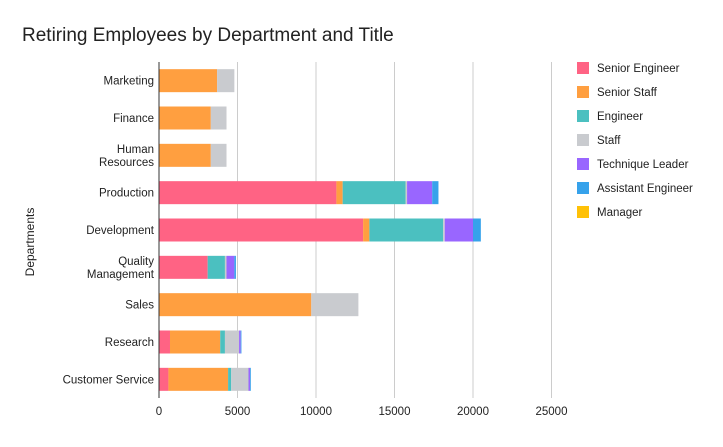  What do you see at coordinates (159, 412) in the screenshot?
I see `x-tick-label: 0` at bounding box center [159, 412].